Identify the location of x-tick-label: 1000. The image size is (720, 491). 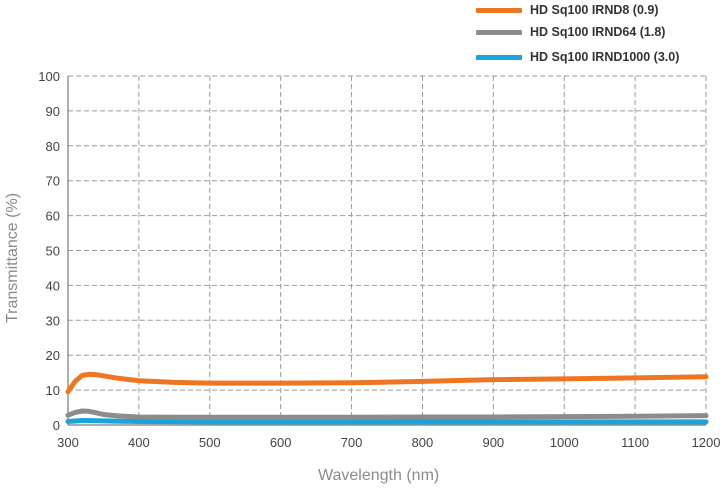
(564, 442).